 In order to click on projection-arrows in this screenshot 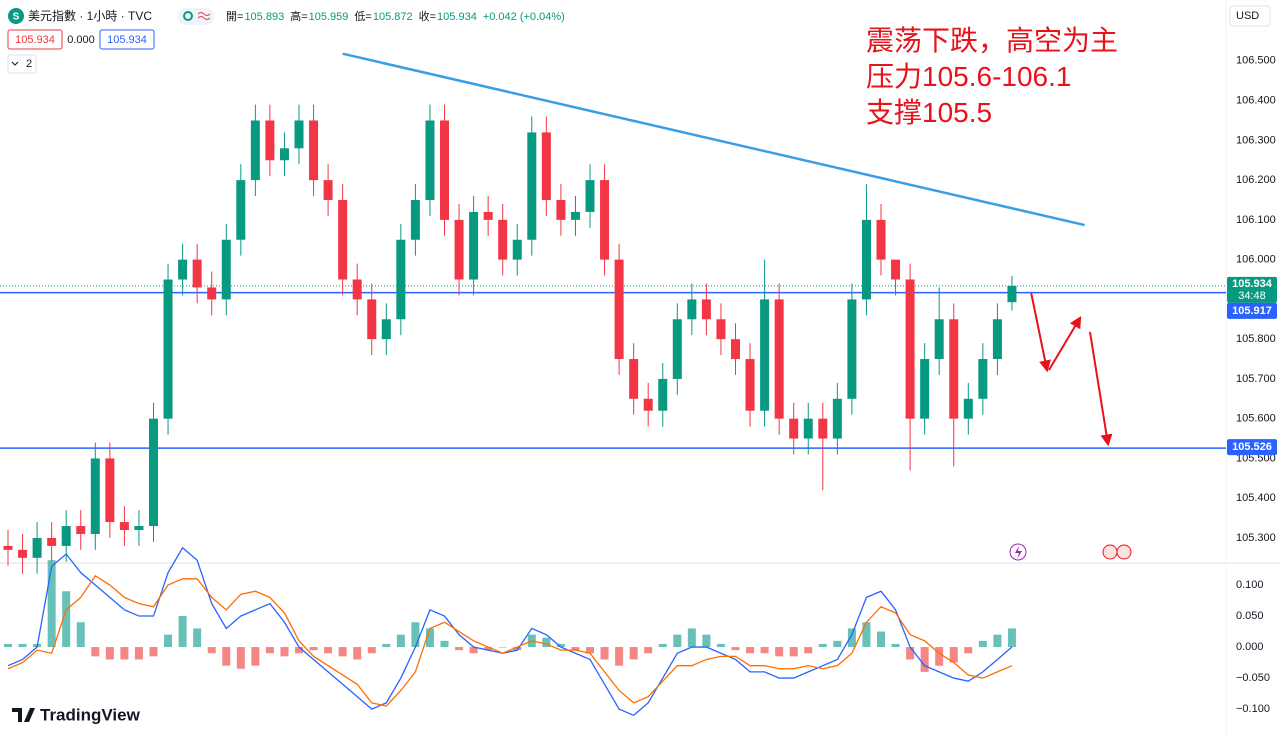, I will do `click(1071, 369)`.